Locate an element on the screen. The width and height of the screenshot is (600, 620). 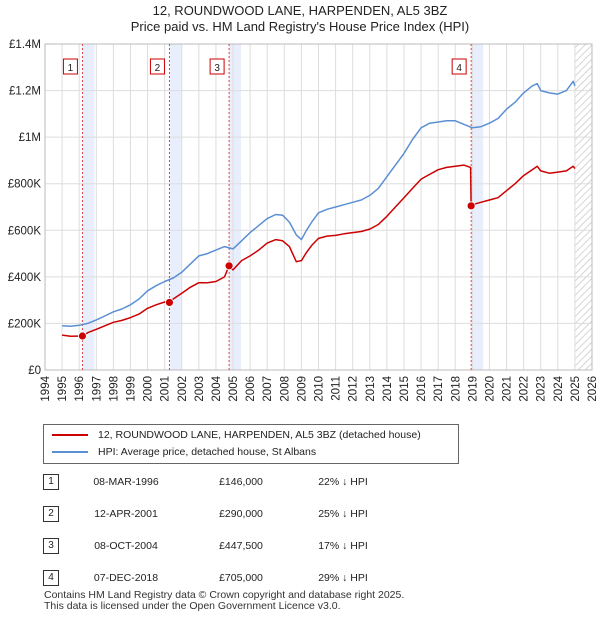
x-tick-label: 2003 is located at coordinates (200, 389).